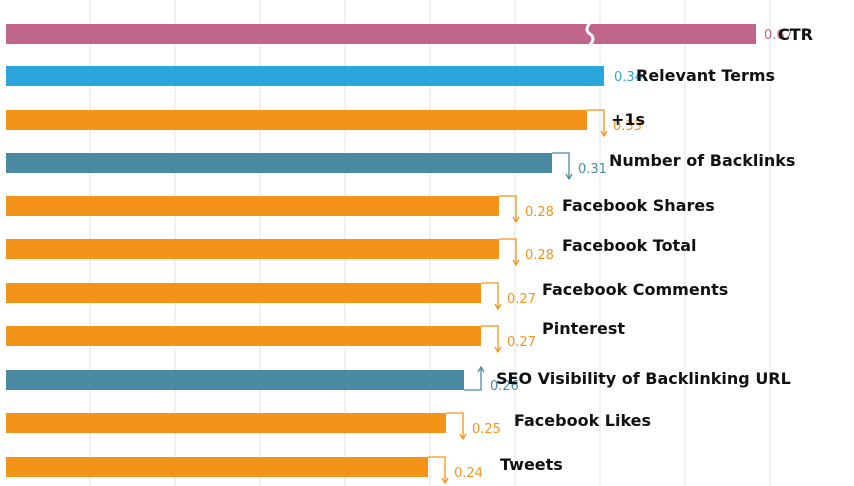  I want to click on data-label: 0.26, so click(504, 386).